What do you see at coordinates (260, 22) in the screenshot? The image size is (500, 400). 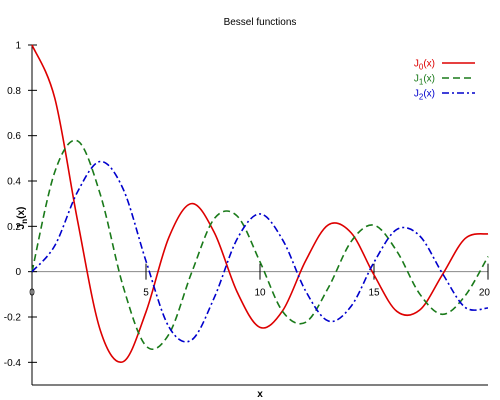 I see `chart-title: Bessel functions` at bounding box center [260, 22].